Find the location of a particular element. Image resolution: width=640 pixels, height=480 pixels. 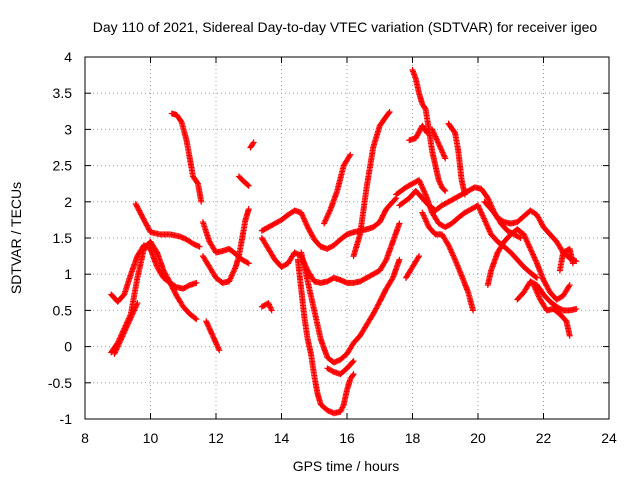

y-tick-label: 2 is located at coordinates (68, 202).